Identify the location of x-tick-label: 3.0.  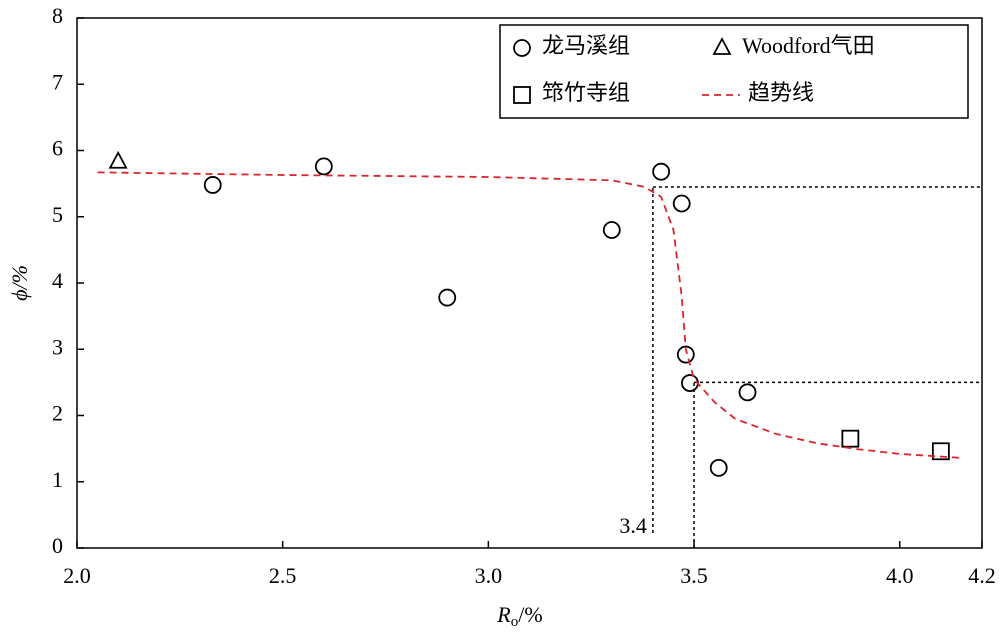
(489, 575).